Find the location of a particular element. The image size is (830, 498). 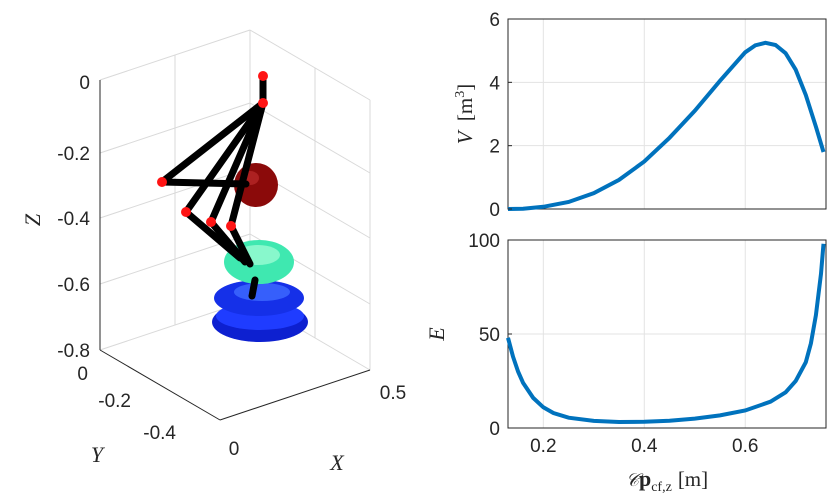

z-tick-label: -0.8 is located at coordinates (73, 351).